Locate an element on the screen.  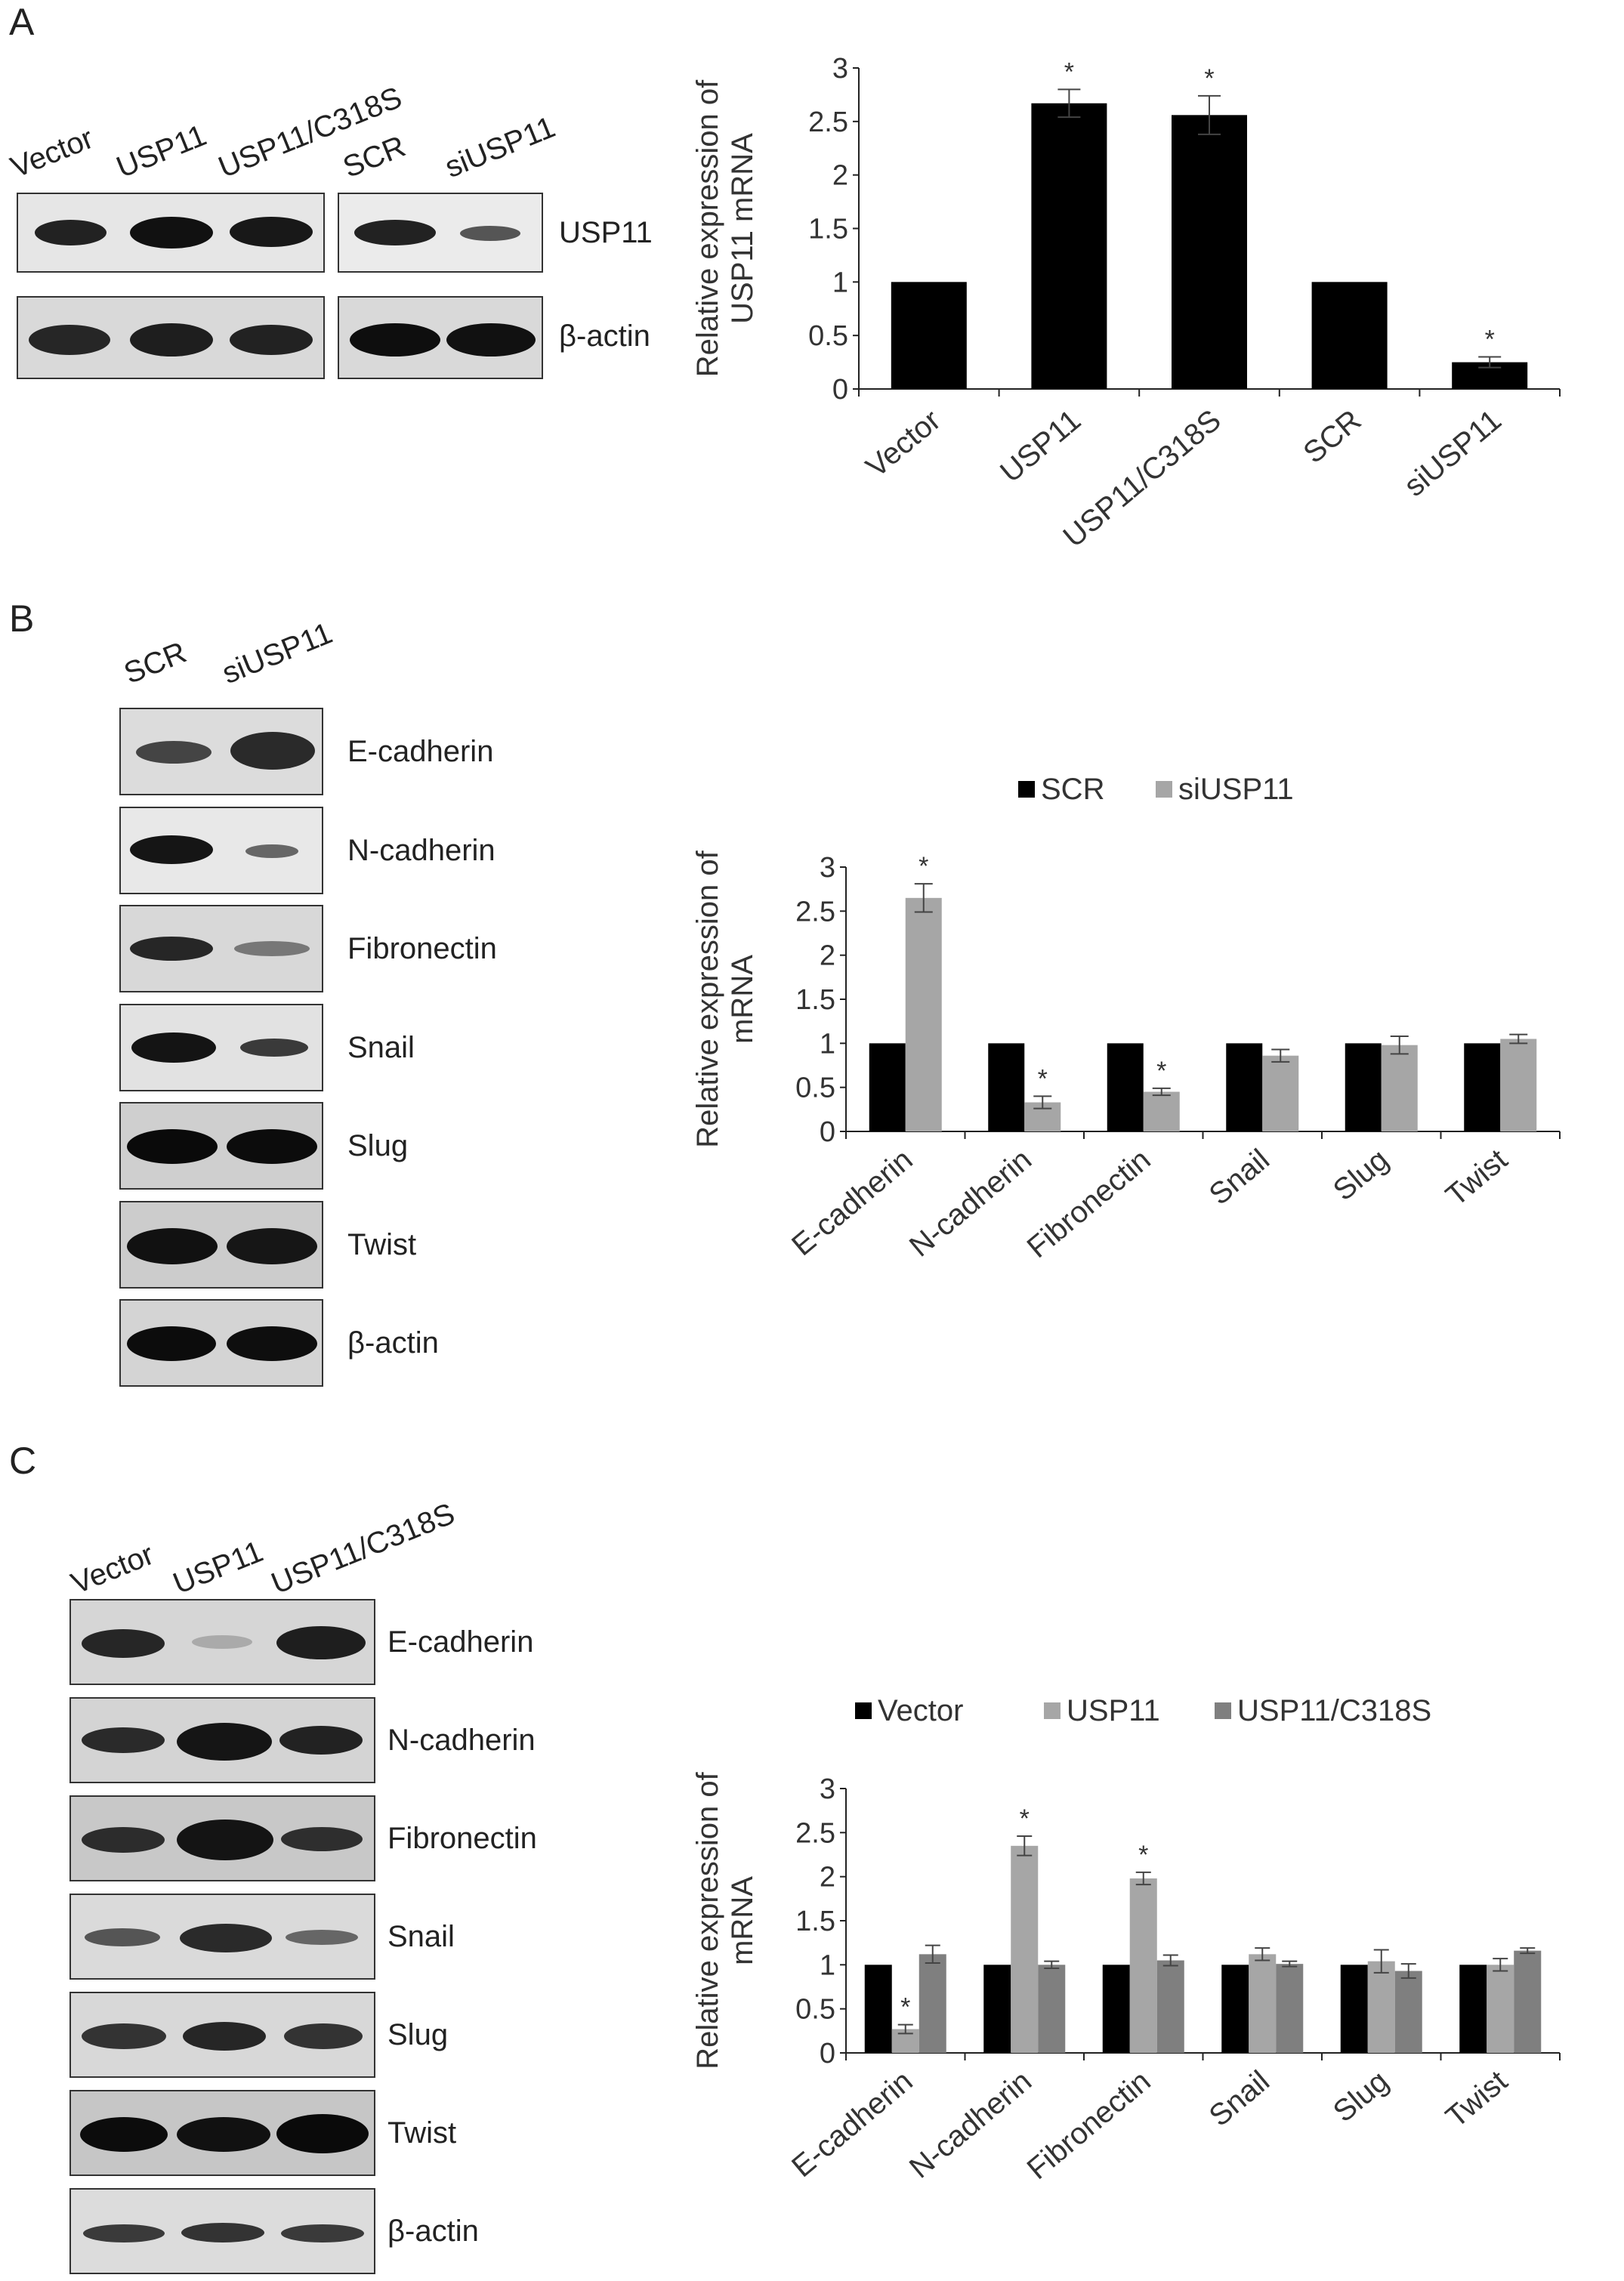
x-tick-label: siUSP11 is located at coordinates (1453, 453).